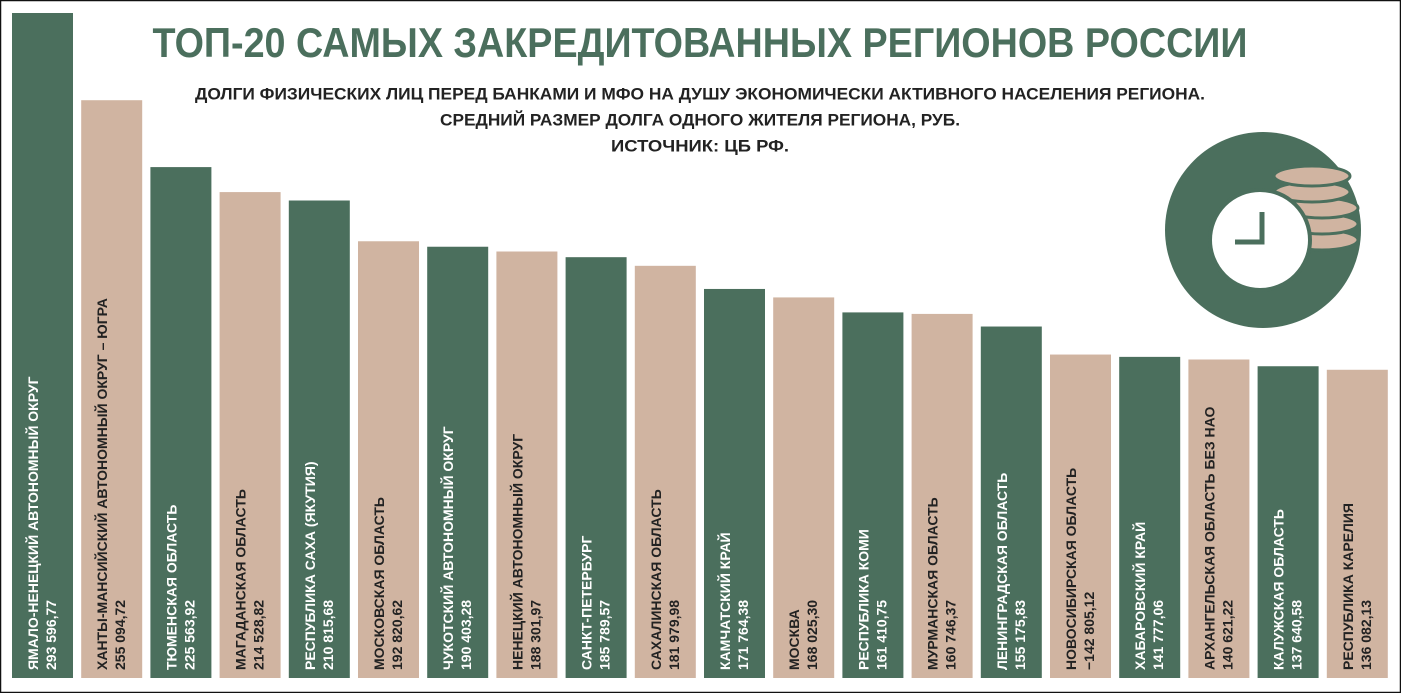 This screenshot has height=693, width=1401. Describe the element at coordinates (379, 583) in the screenshot. I see `category-label: МОСКОВСКАЯ ОБЛАСТЬ` at that location.